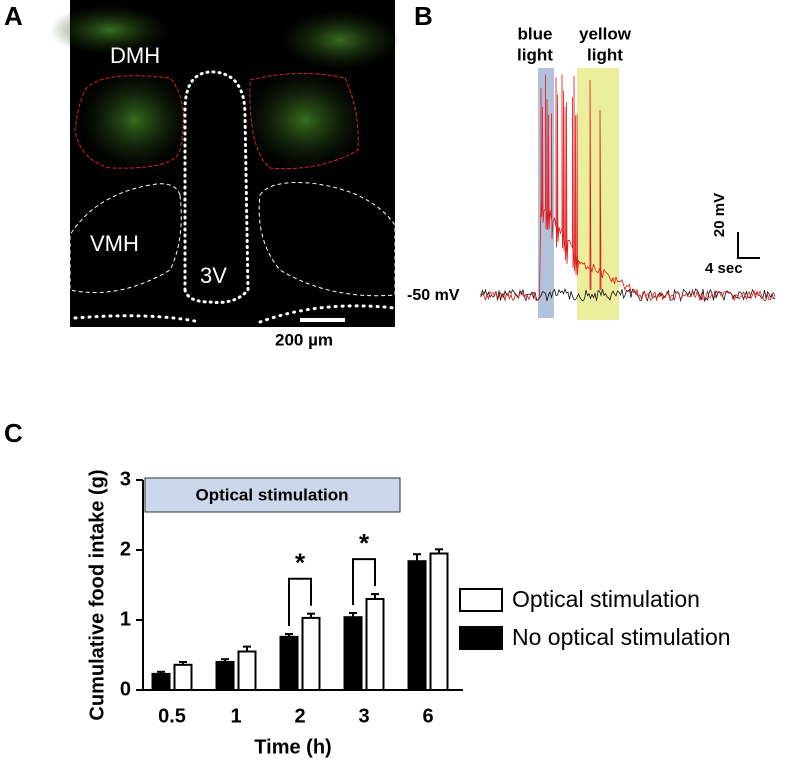  What do you see at coordinates (621, 637) in the screenshot?
I see `legend-label: No optical stimulation` at bounding box center [621, 637].